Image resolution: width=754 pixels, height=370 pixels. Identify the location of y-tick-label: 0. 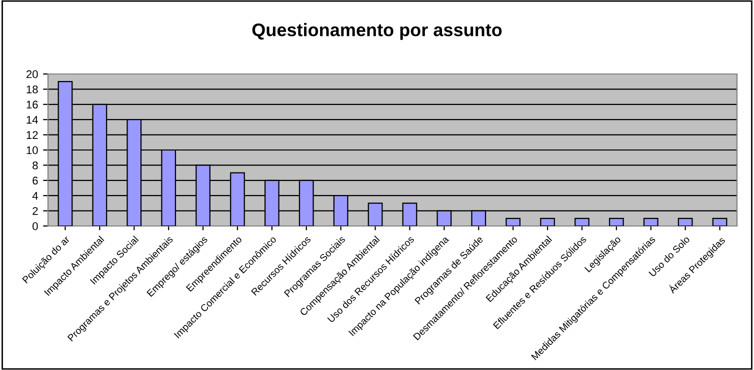
(35, 226).